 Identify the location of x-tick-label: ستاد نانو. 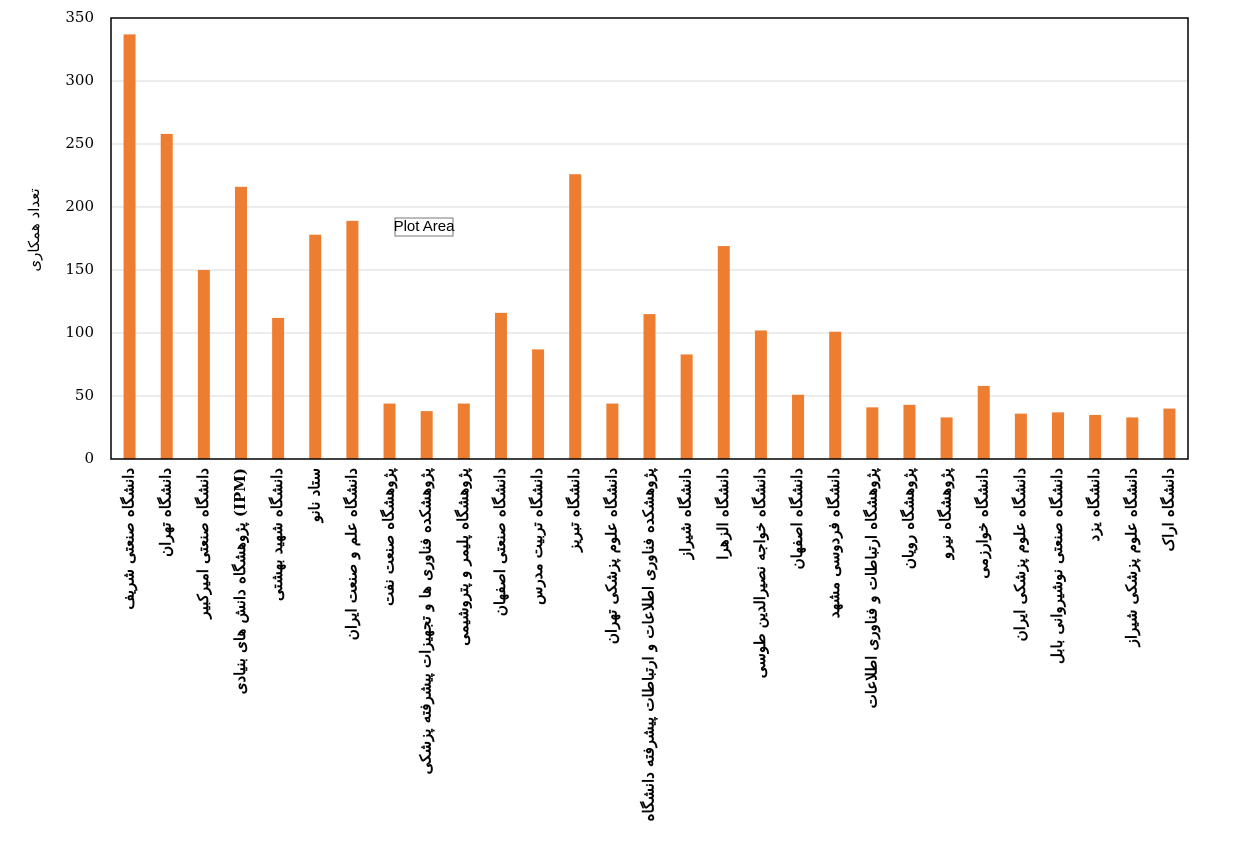
(314, 495).